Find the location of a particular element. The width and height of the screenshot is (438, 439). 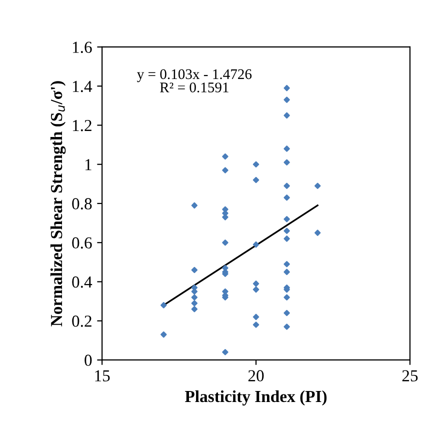

y-tick-label: 0.8 is located at coordinates (82, 204).